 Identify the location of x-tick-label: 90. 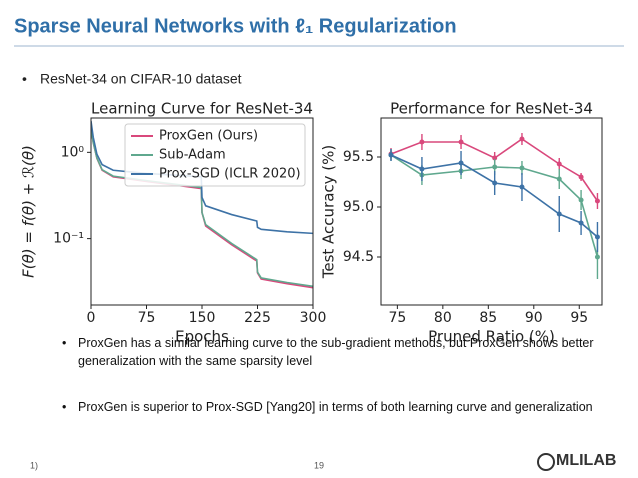
(534, 318).